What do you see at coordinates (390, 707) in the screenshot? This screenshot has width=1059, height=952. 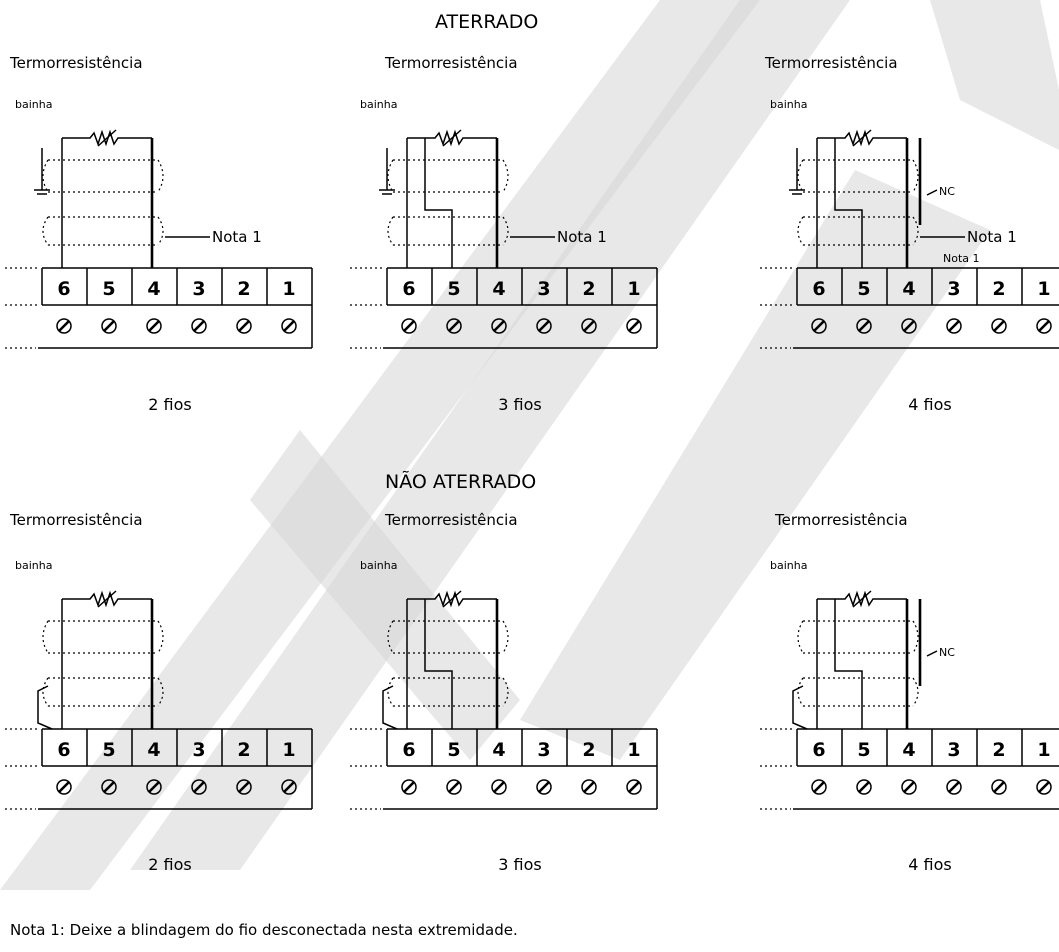 I see `sheath-drain-wire` at bounding box center [390, 707].